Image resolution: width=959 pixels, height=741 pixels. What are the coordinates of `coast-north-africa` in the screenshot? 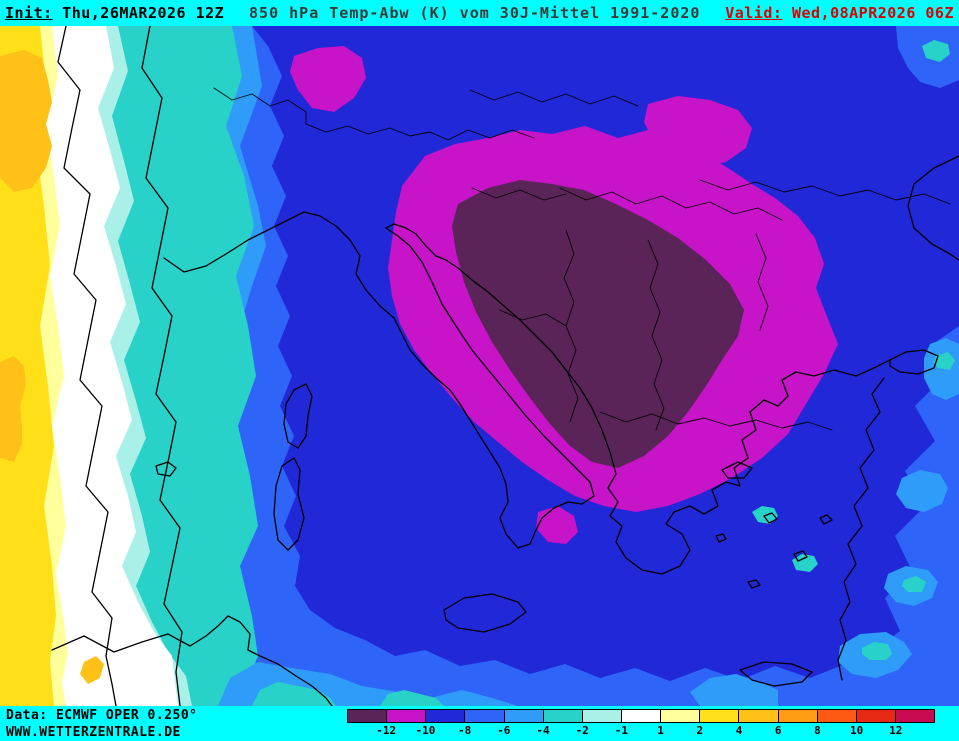 It's located at (192, 660).